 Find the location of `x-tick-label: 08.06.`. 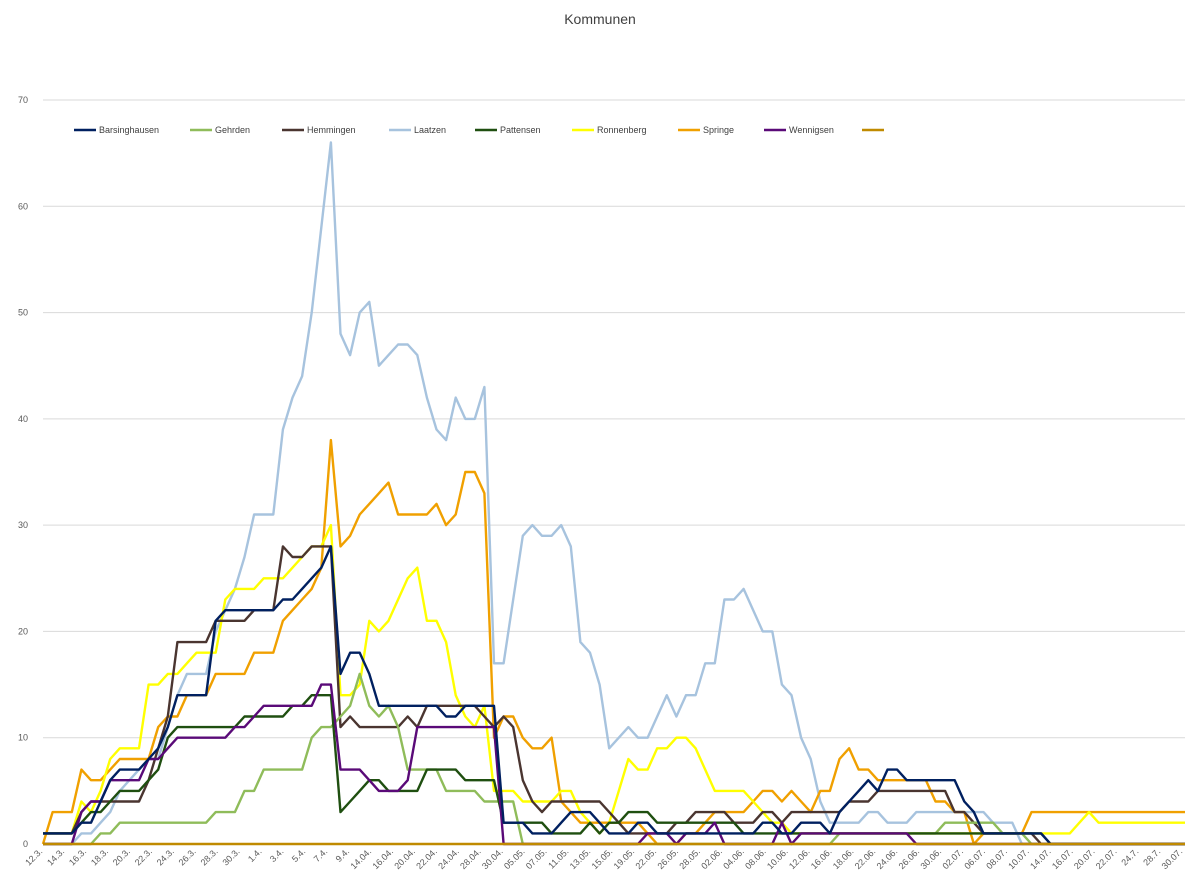

x-tick-label: 08.06. is located at coordinates (755, 858).